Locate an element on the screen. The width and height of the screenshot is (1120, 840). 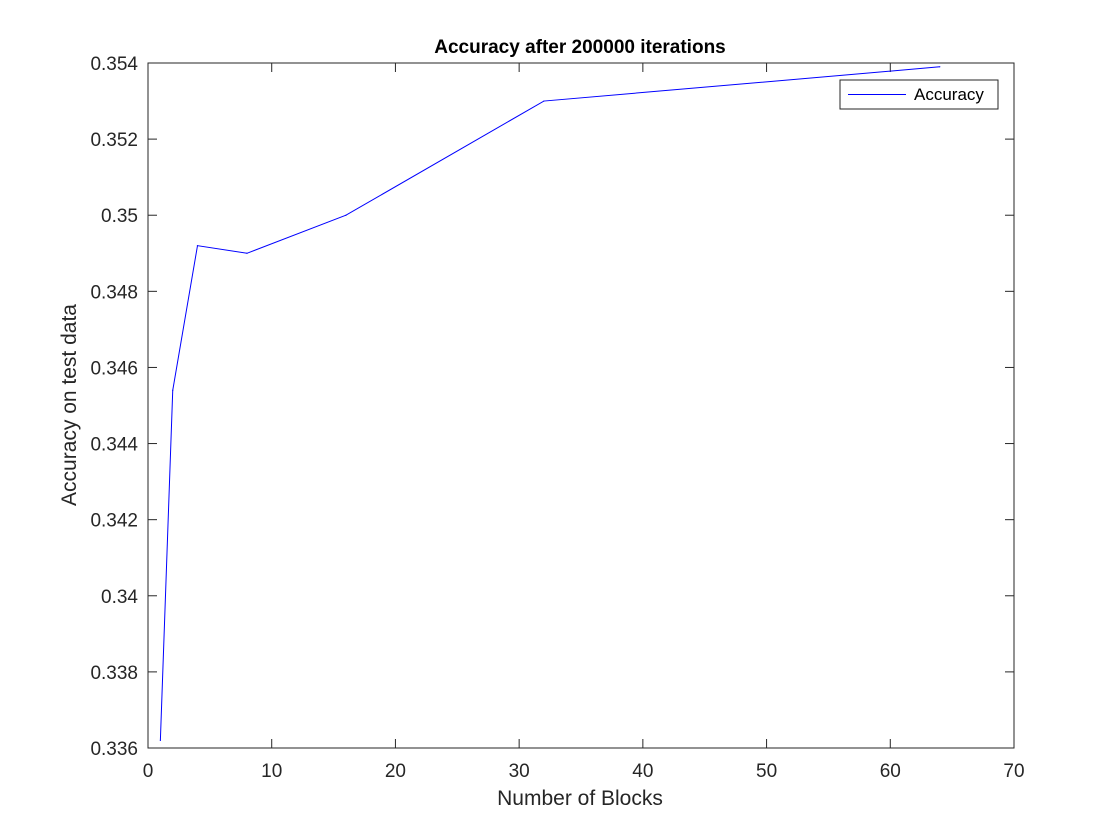
y-axis-label: Accuracy on test data is located at coordinates (69, 405).